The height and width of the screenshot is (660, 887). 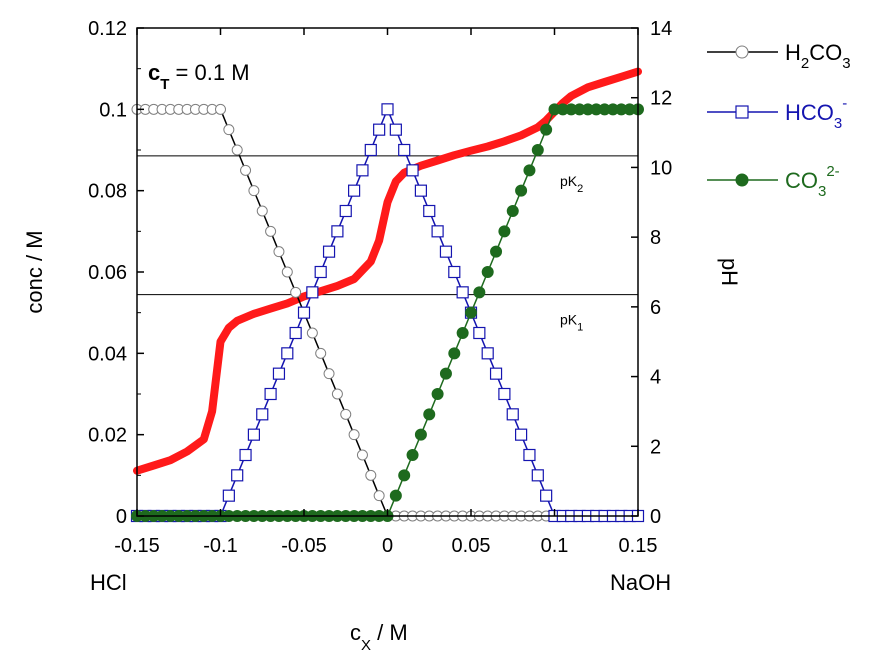 I want to click on ct-annotation: cT = 0.1 M, so click(x=199, y=76).